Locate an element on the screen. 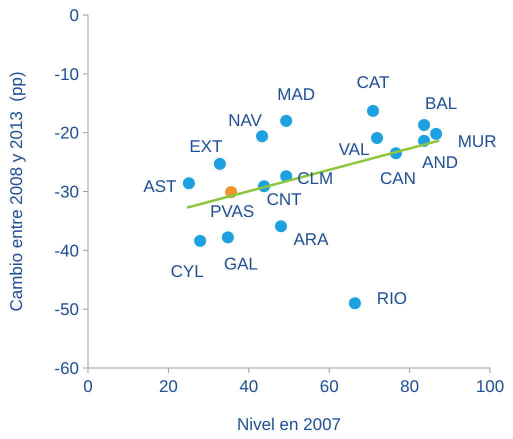 The width and height of the screenshot is (513, 439). annotation: CYL is located at coordinates (187, 271).